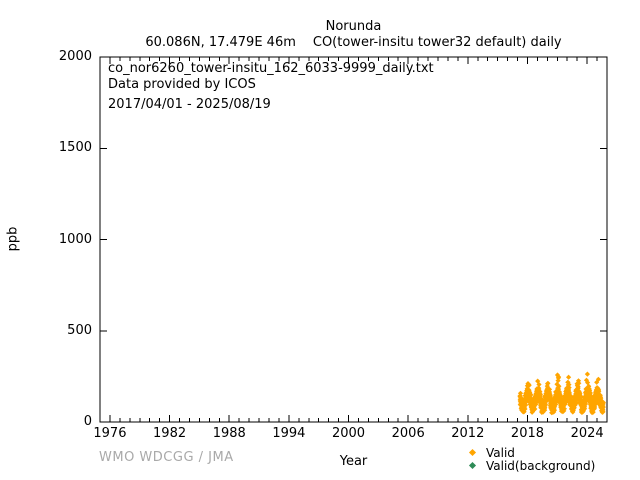  I want to click on y-tick-label: 500, so click(79, 330).